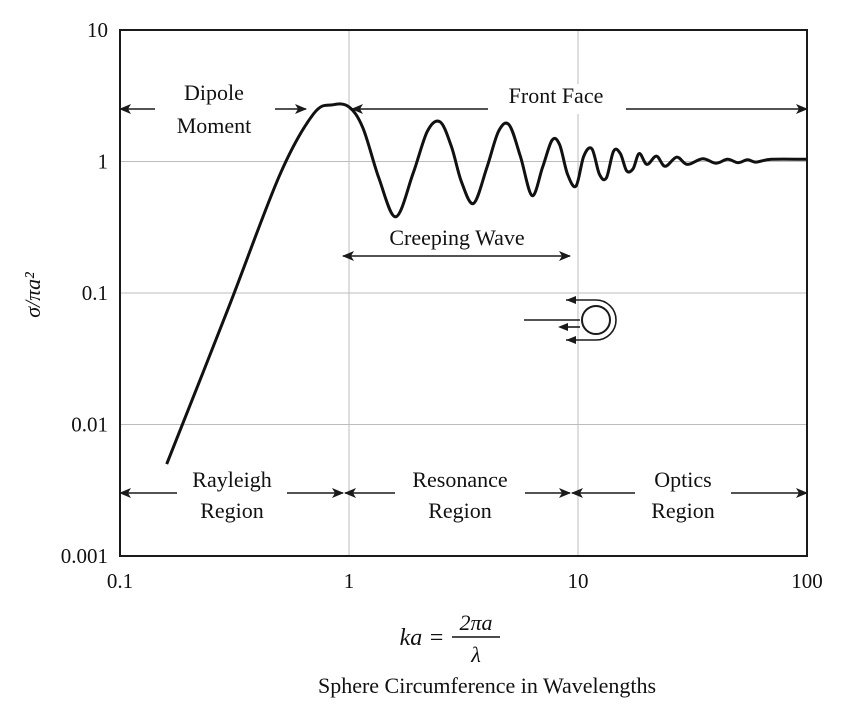 Image resolution: width=850 pixels, height=704 pixels. Describe the element at coordinates (459, 479) in the screenshot. I see `resonance-label-line1: Resonance` at that location.